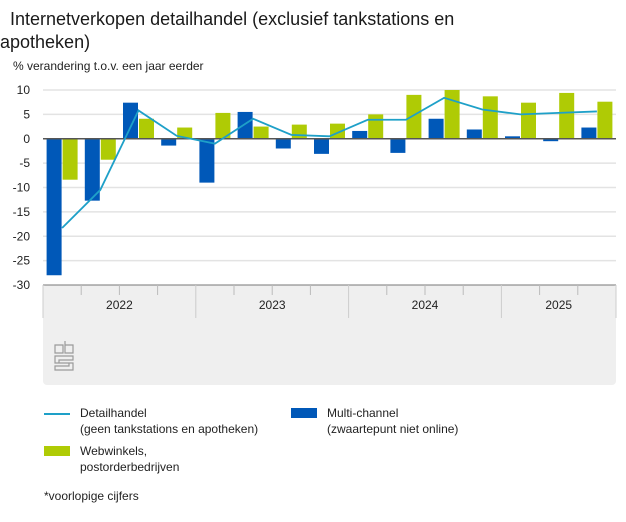 This screenshot has height=522, width=626. I want to click on y-tick-label: -25, so click(22, 261).